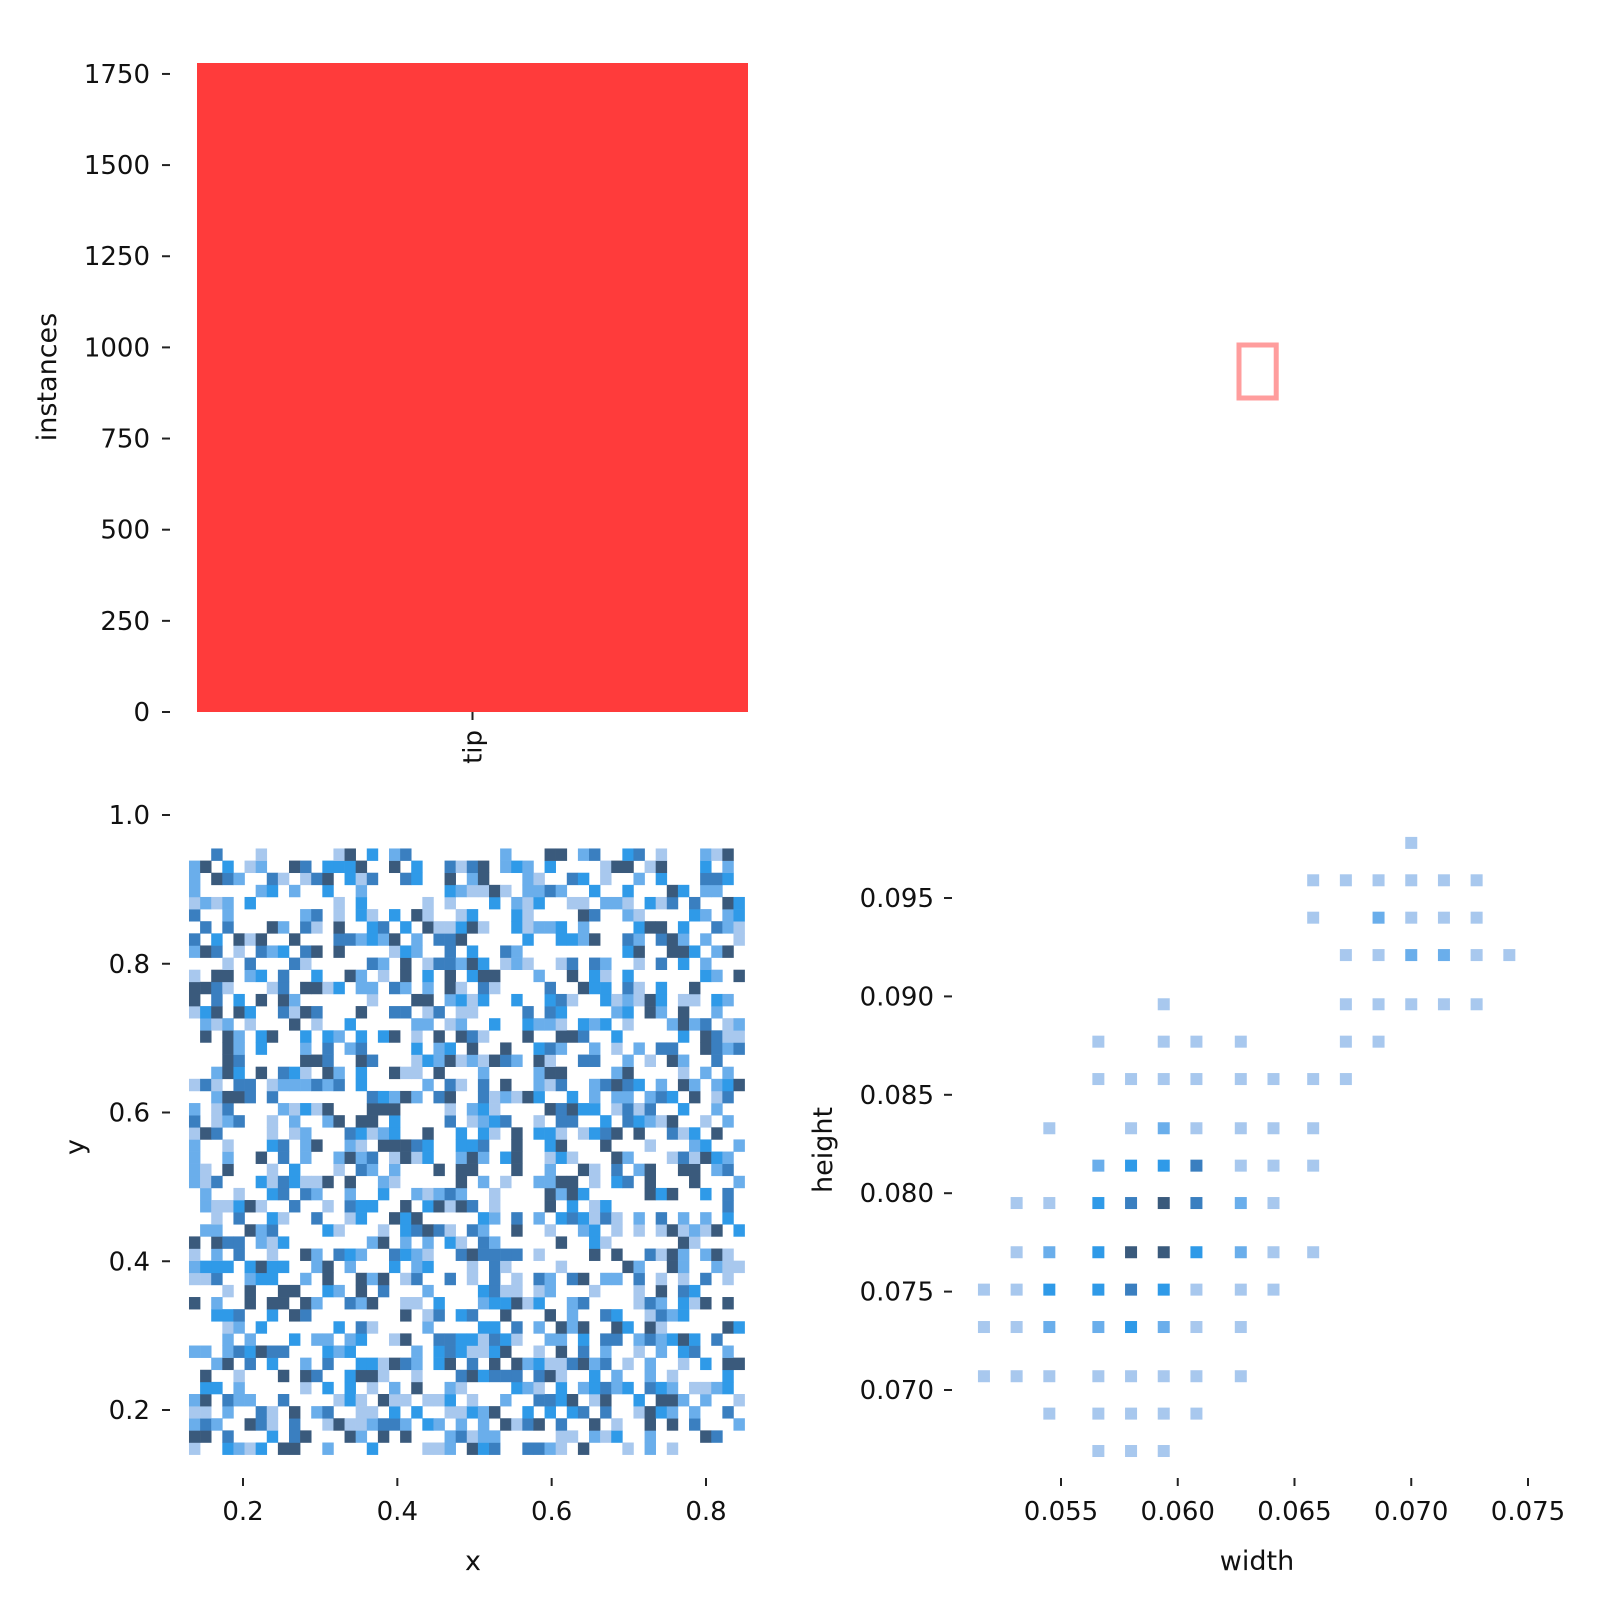 The image size is (1600, 1605). I want to click on bounding-box-shape, so click(1257, 371).